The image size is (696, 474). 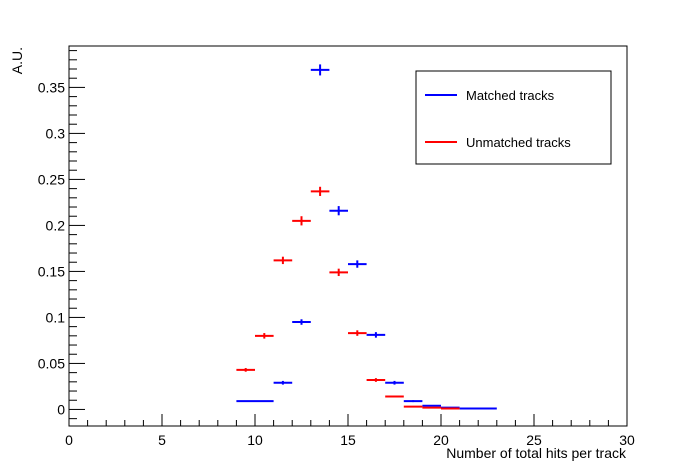 I want to click on y-tick-label: 0, so click(x=61, y=409).